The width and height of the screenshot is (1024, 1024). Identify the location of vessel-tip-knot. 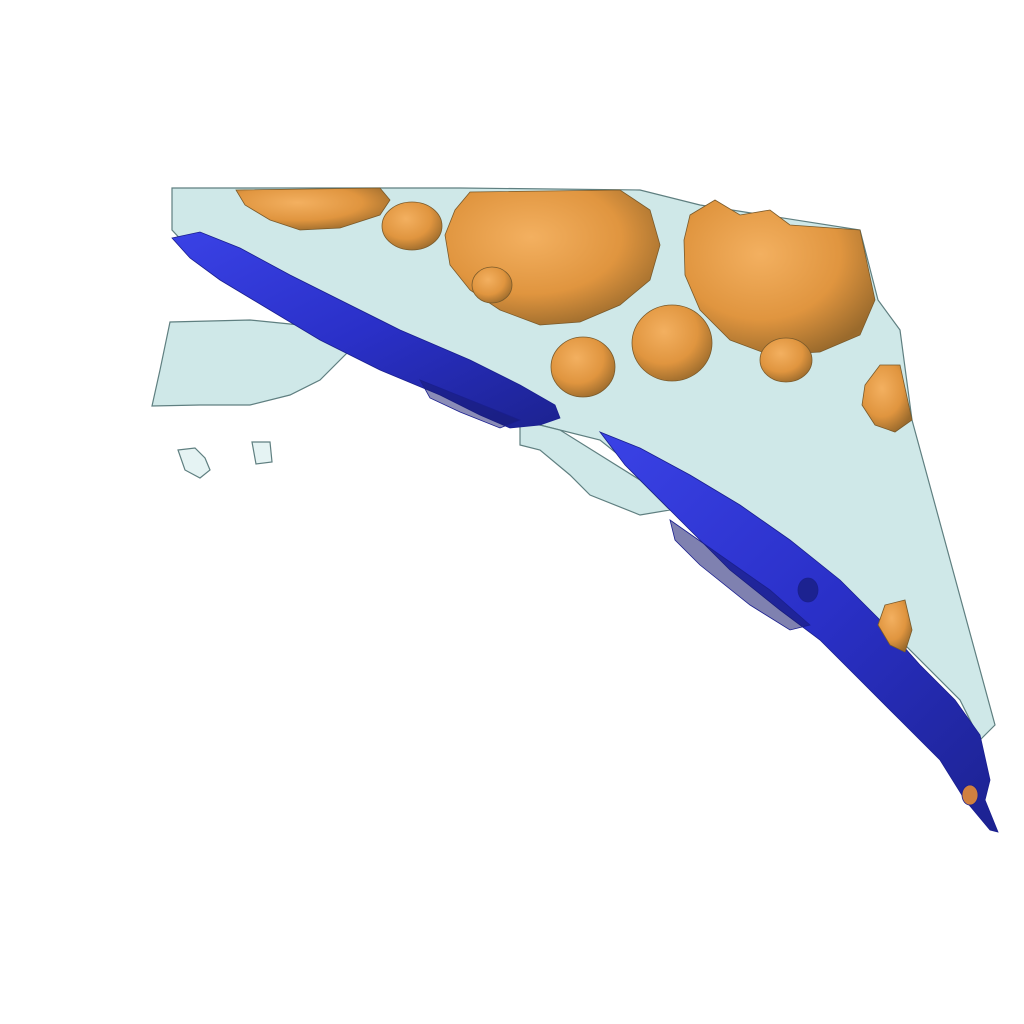
(970, 795).